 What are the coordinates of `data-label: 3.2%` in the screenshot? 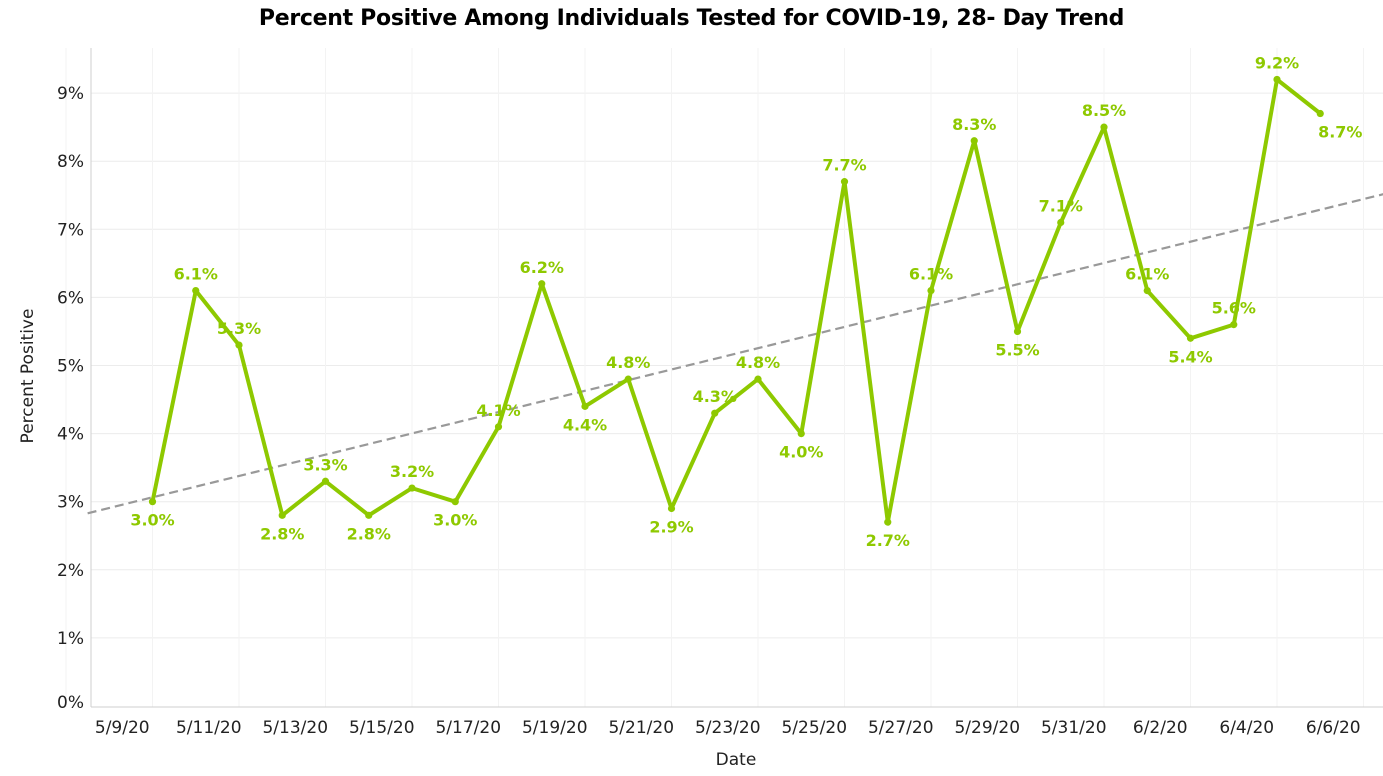 It's located at (412, 471).